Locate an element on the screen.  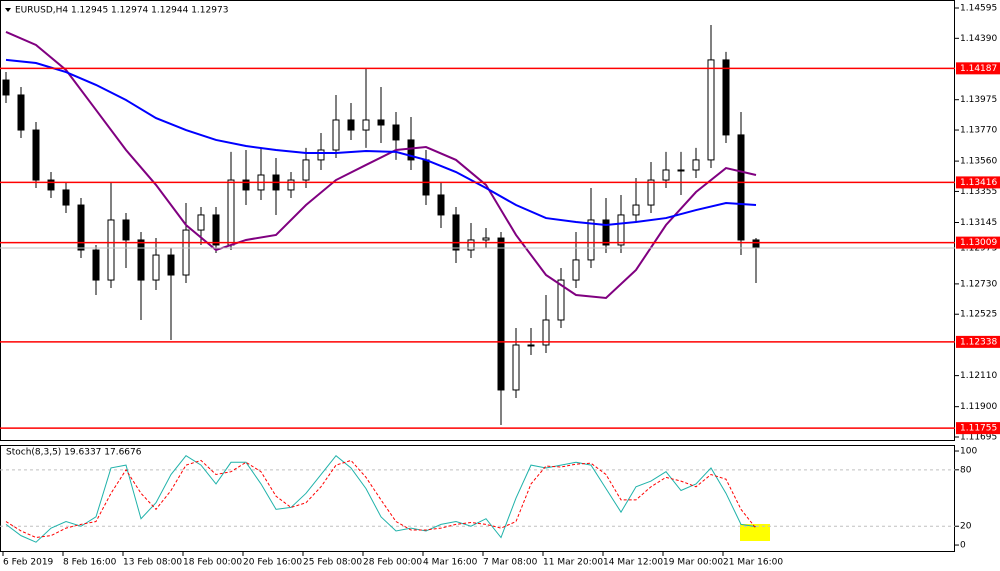
menu-arrow is located at coordinates (8, 10).